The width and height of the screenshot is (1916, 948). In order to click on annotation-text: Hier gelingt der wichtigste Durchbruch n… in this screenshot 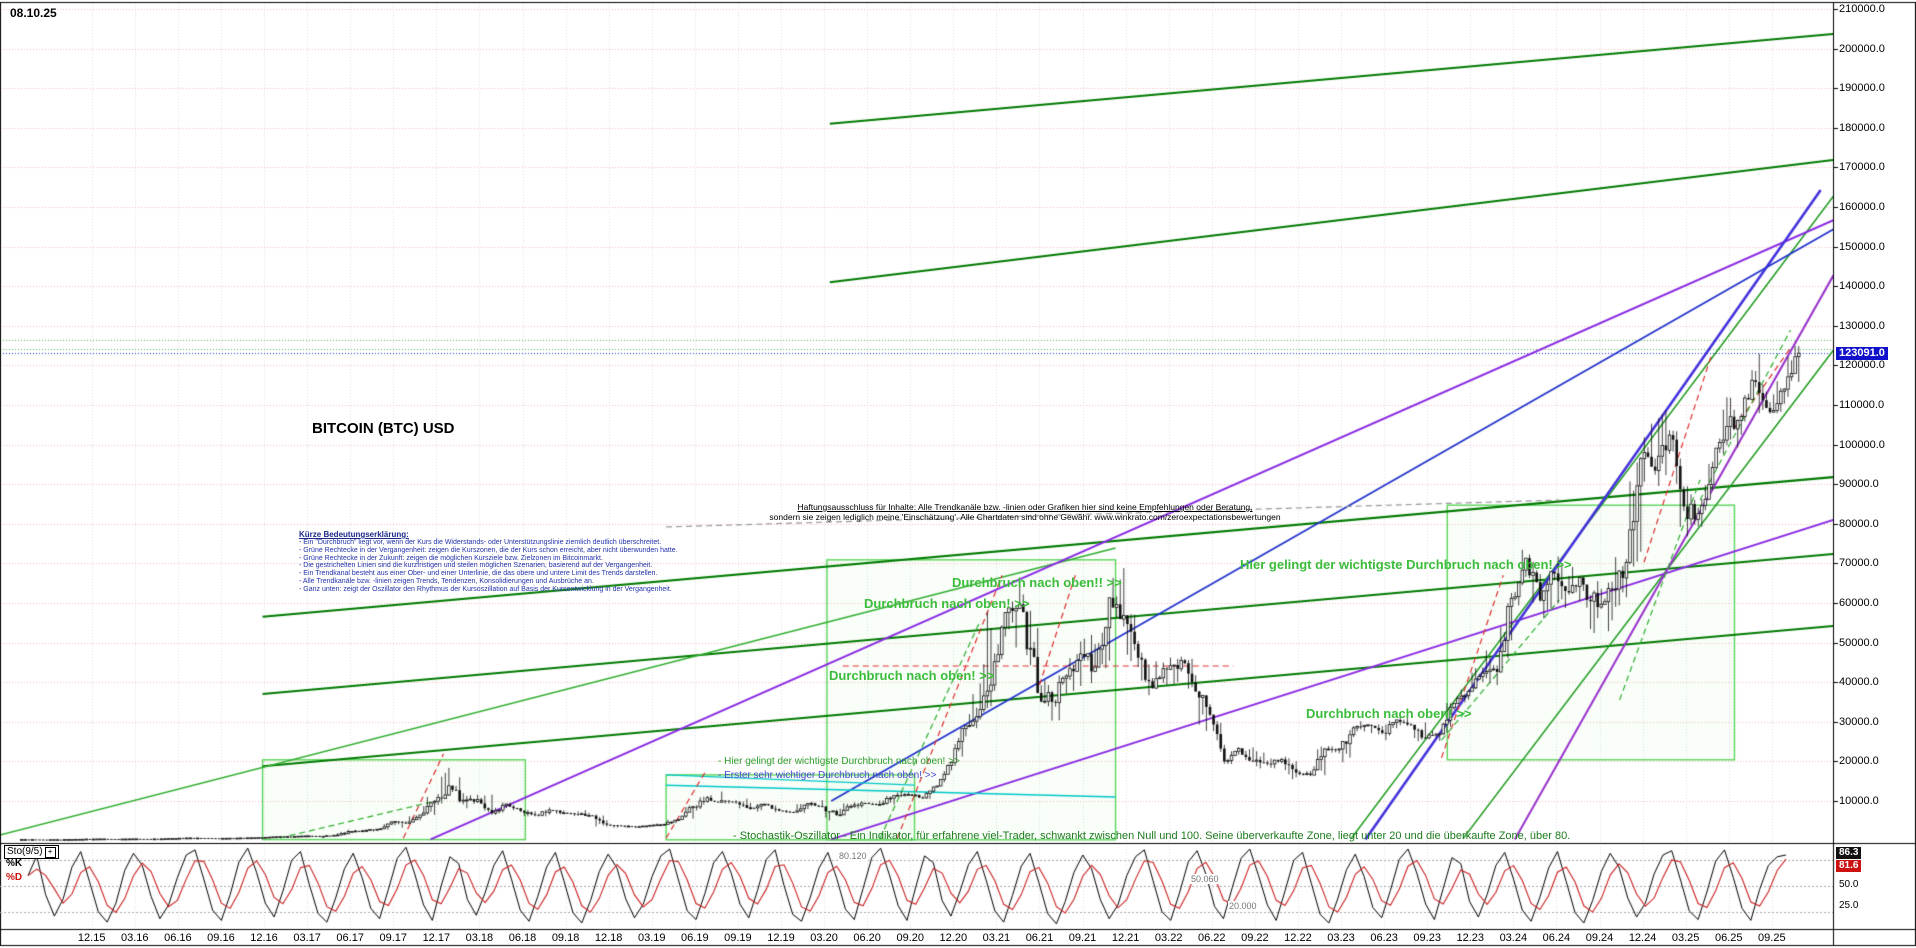, I will do `click(1406, 564)`.